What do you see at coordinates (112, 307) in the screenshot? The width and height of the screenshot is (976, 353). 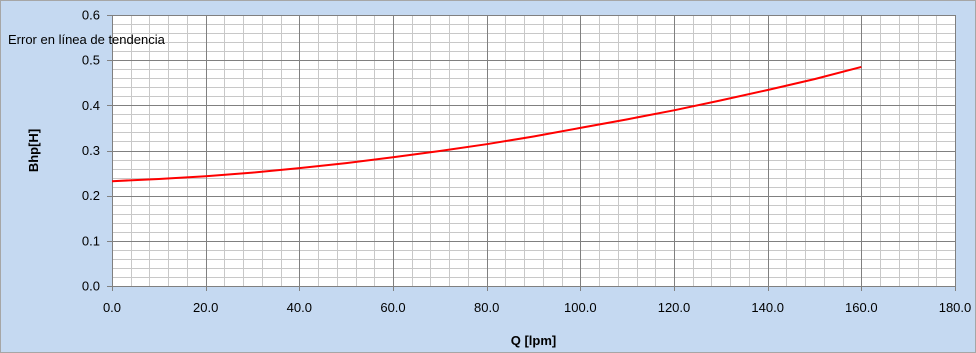 I see `x-tick-label: 0.0` at bounding box center [112, 307].